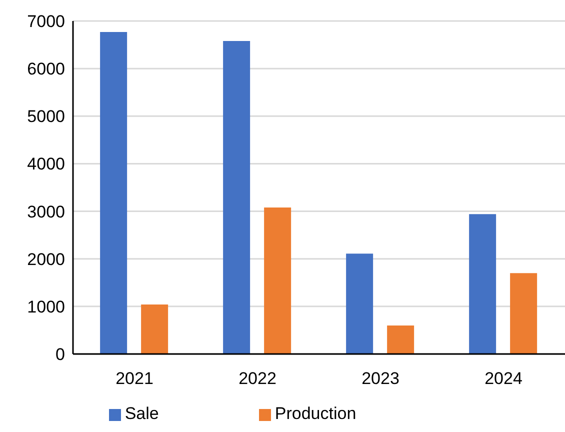 This screenshot has height=432, width=565. What do you see at coordinates (46, 306) in the screenshot?
I see `y-tick-label: 1000` at bounding box center [46, 306].